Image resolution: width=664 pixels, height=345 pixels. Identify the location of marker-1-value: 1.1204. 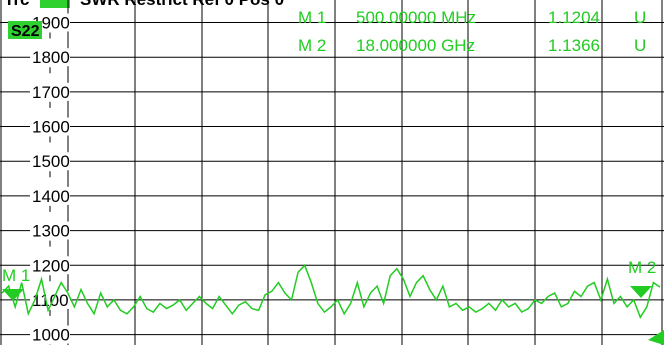
(574, 17).